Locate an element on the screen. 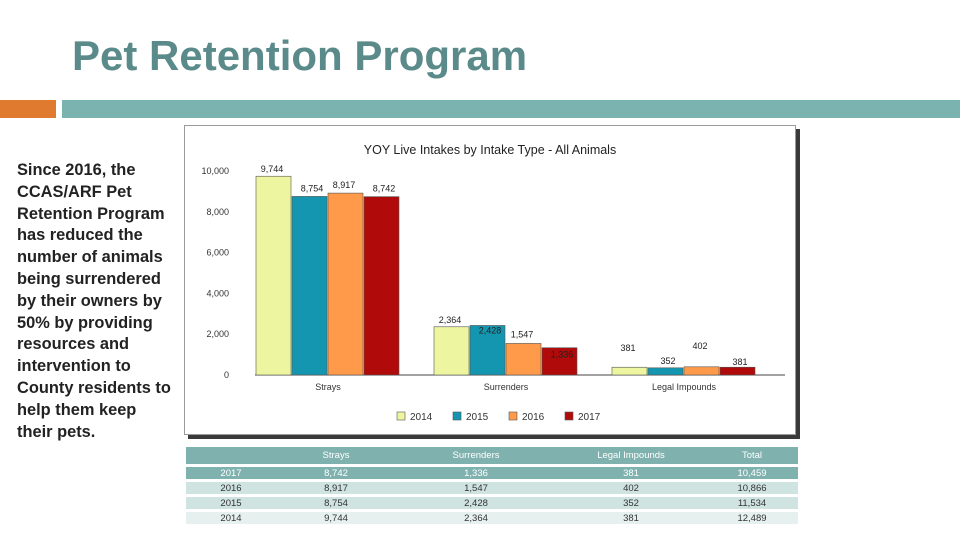  table-row: 2016 8,917 1,547 402 10,866 is located at coordinates (492, 488).